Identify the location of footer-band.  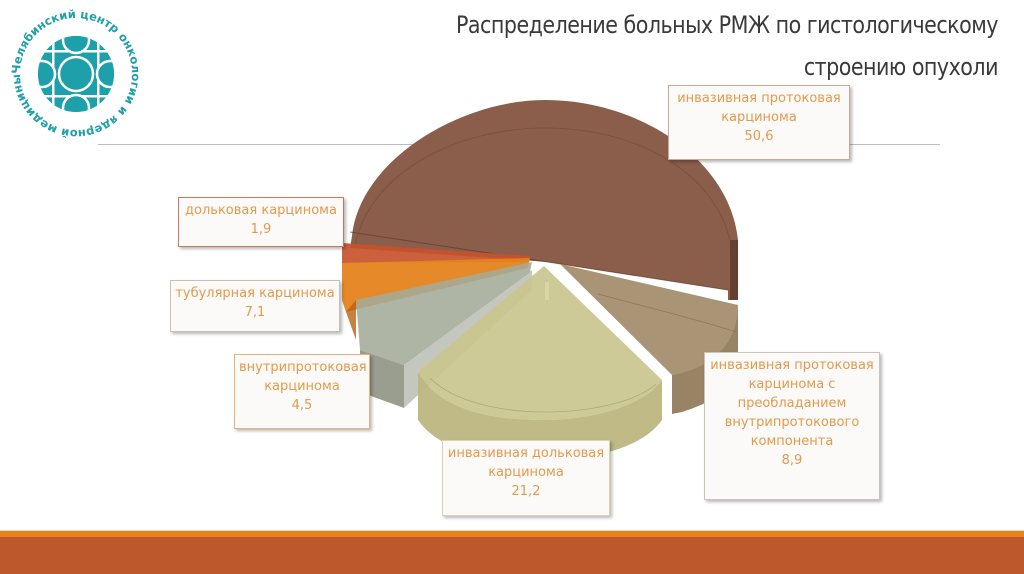
(512, 555).